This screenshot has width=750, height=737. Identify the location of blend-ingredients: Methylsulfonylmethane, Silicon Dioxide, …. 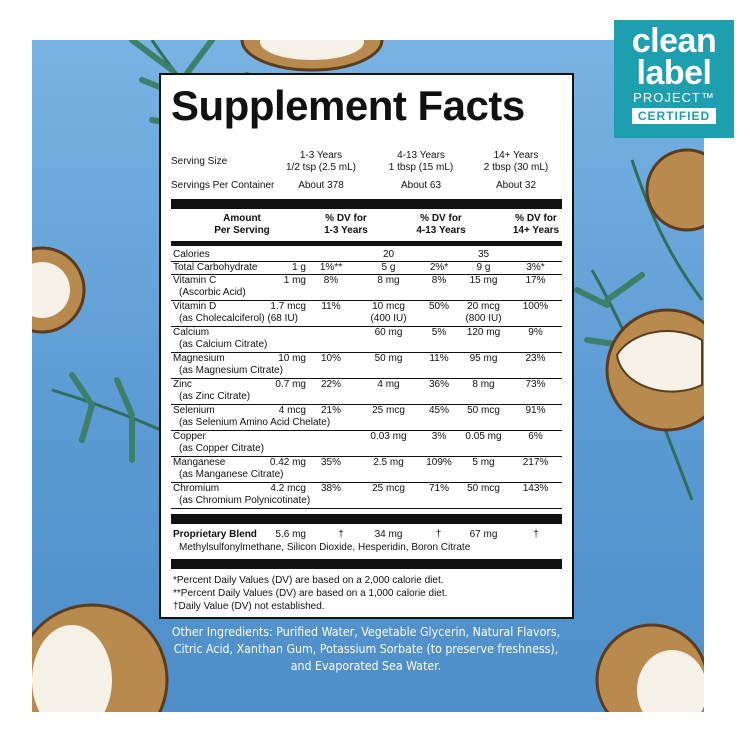
(325, 547).